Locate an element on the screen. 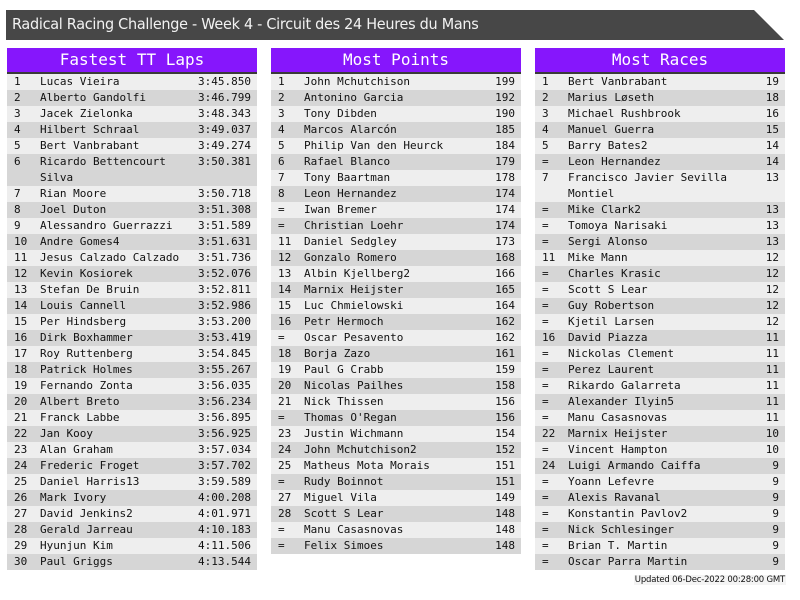 The height and width of the screenshot is (600, 800). driver-name-cell: Alberto Gandolfi is located at coordinates (93, 97).